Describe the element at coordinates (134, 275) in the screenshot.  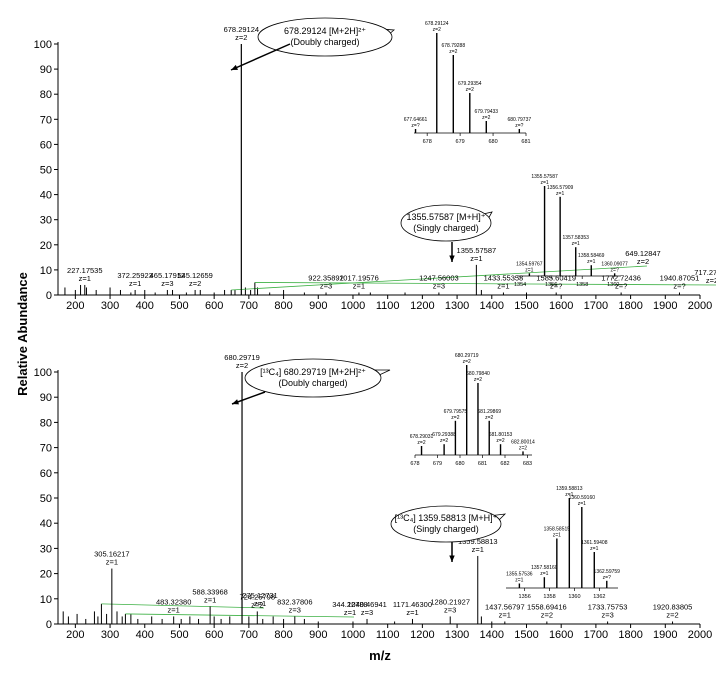
I see `peak-mz-label: 372.25923` at that location.